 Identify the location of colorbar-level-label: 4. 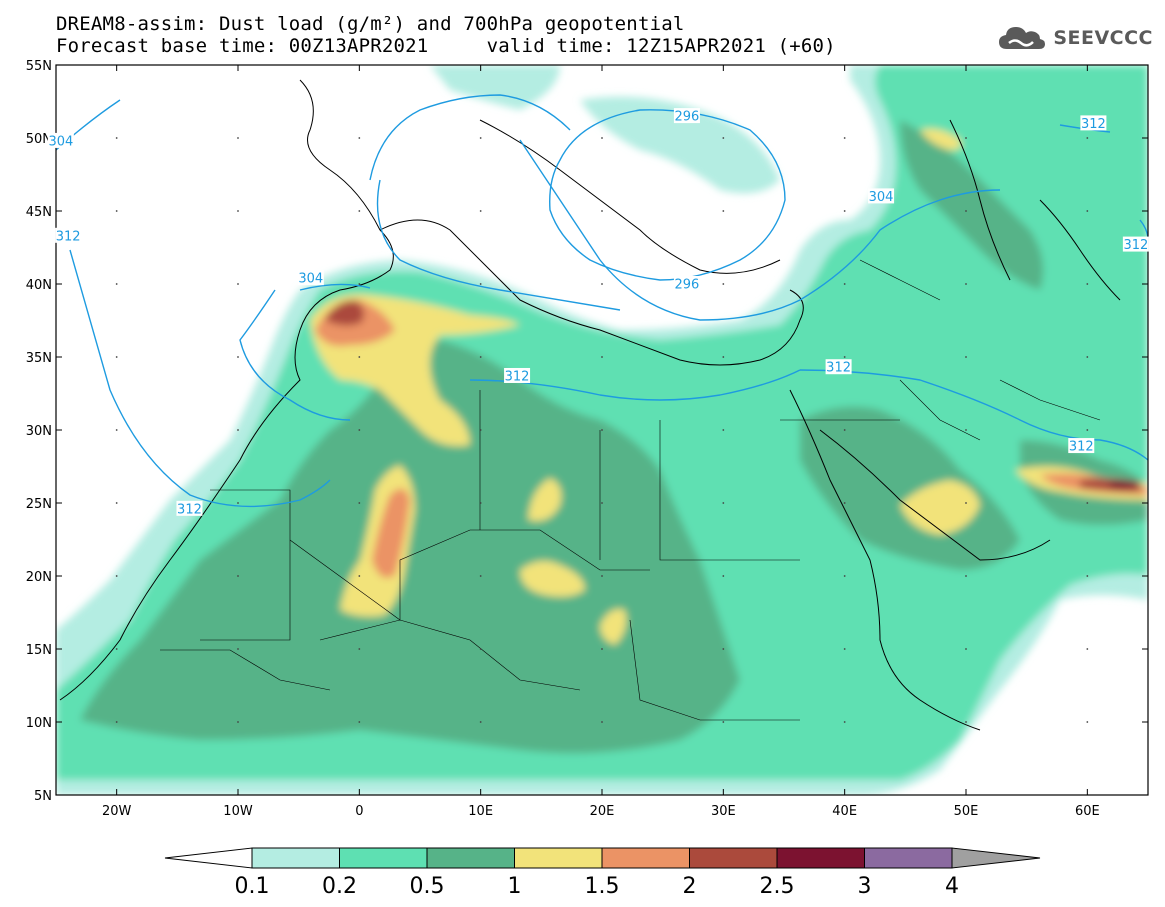
(952, 886).